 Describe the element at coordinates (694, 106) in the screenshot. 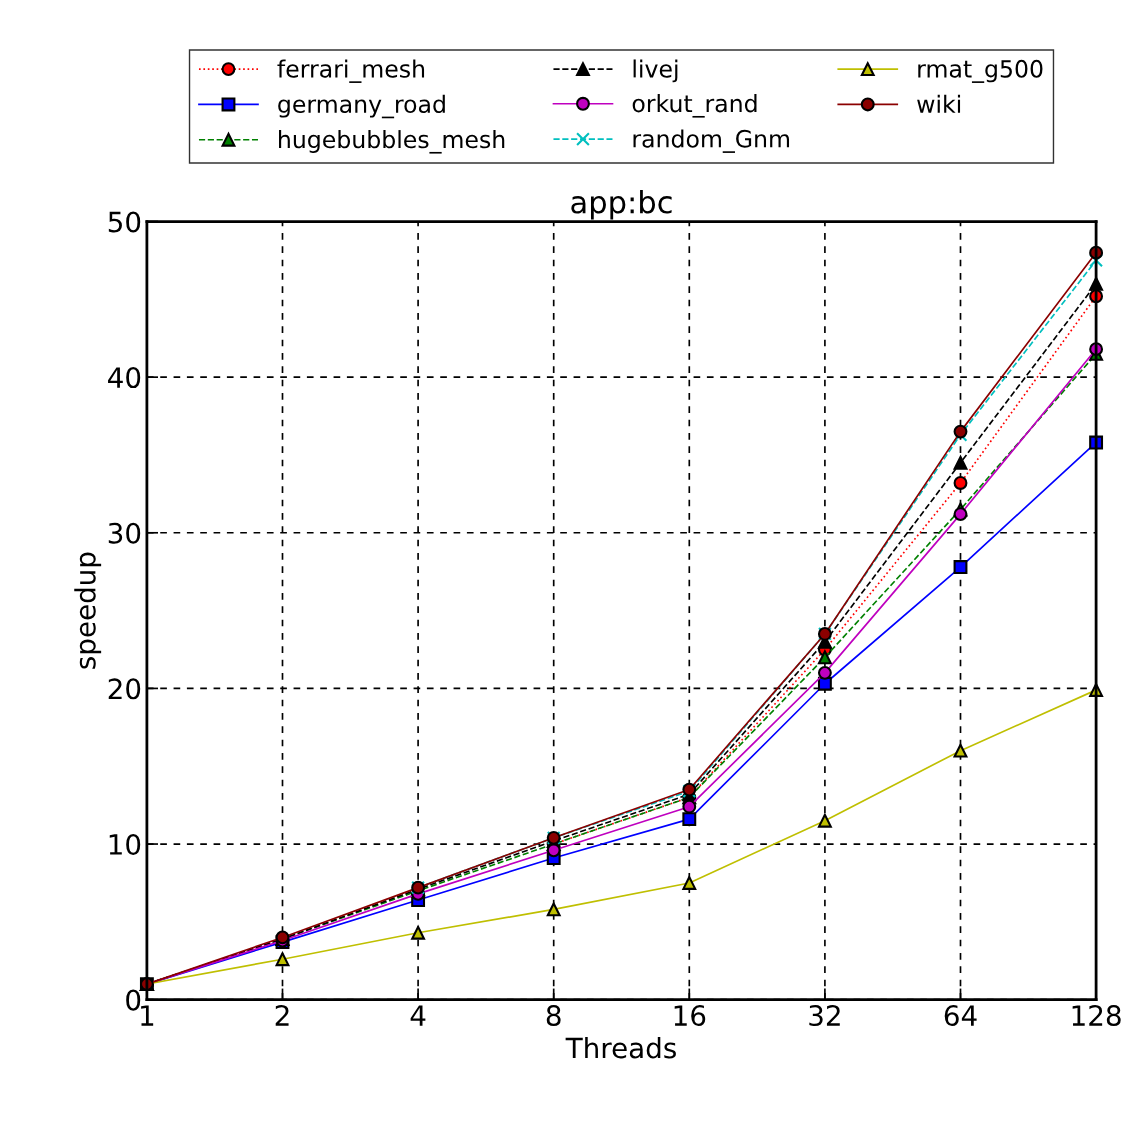

I see `legend-label: orkut_rand` at that location.